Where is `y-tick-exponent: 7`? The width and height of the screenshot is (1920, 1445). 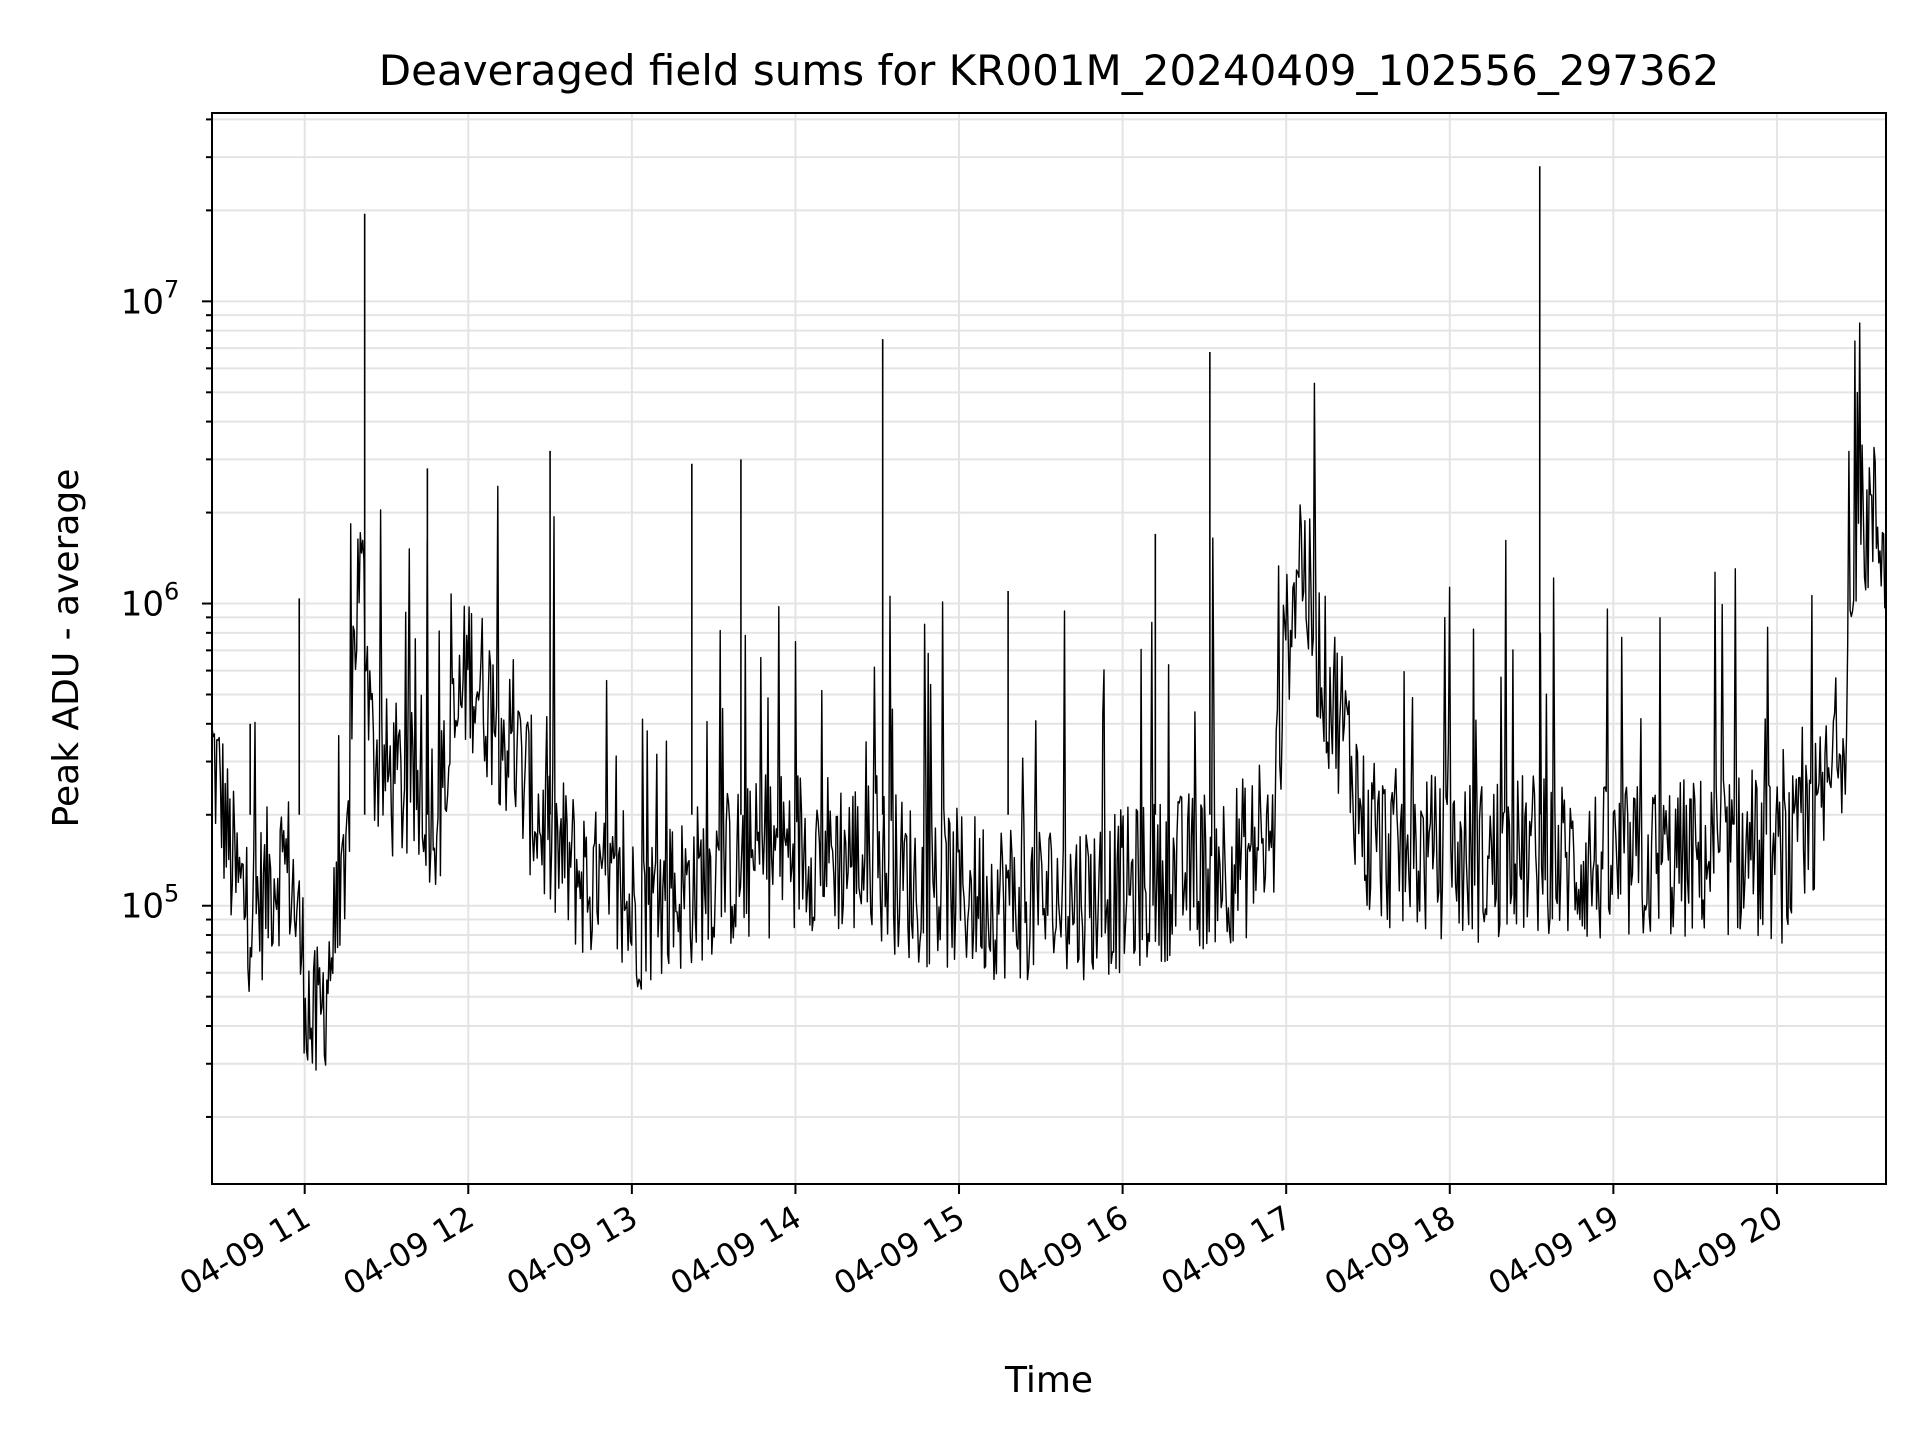 y-tick-exponent: 7 is located at coordinates (171, 289).